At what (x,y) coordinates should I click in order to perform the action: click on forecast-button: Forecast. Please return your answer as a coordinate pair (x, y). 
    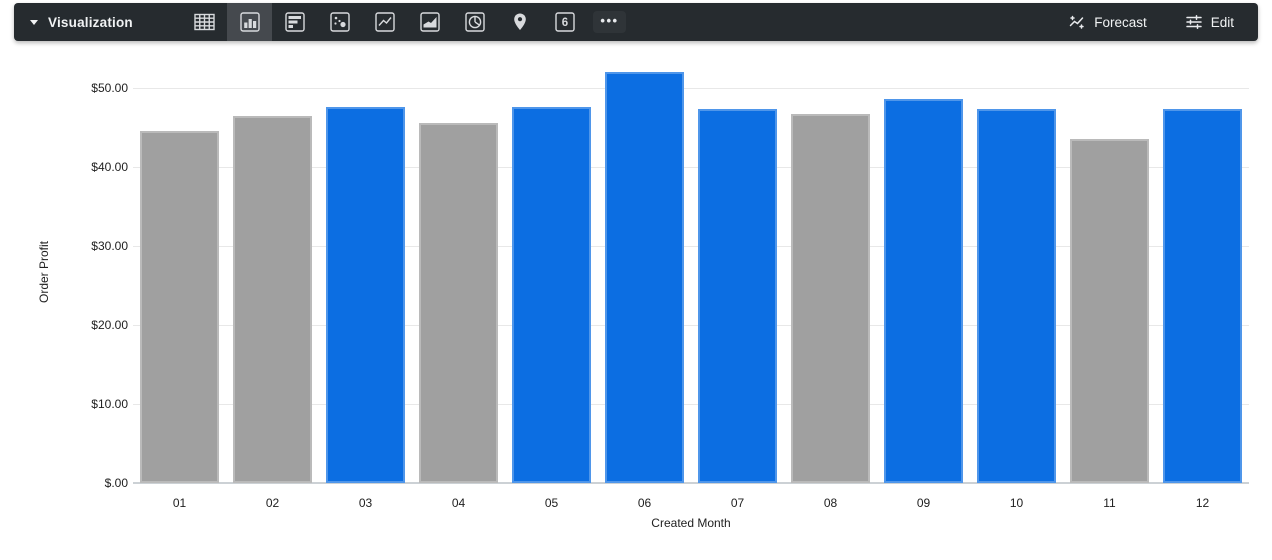
    Looking at the image, I should click on (1107, 22).